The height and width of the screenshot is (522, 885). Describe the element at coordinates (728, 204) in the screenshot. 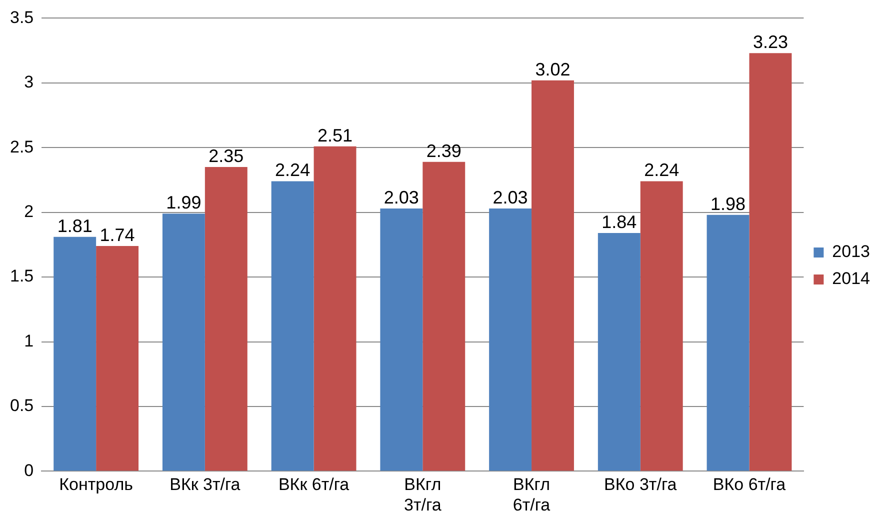

I see `data-label: 1.98` at that location.